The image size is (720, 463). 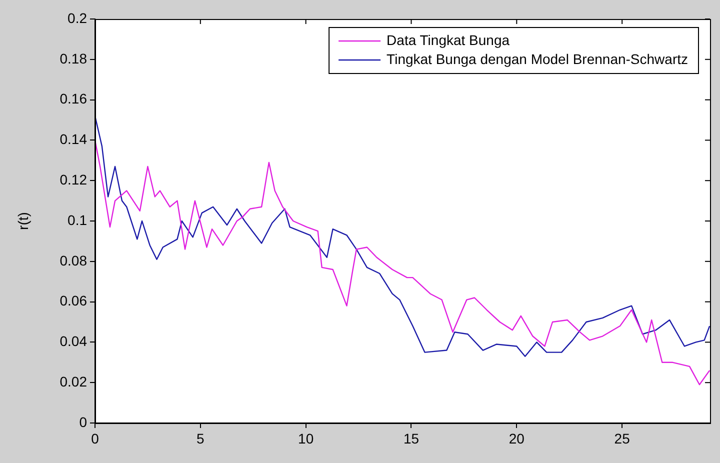 I want to click on y-tick-label: 0.06, so click(x=74, y=300).